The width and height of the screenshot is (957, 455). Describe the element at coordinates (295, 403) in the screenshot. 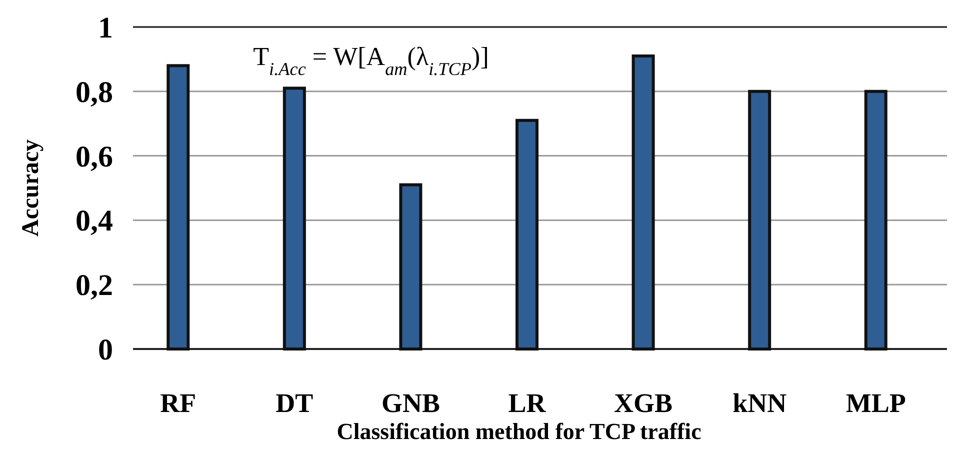

I see `x-tick-label: DT` at that location.